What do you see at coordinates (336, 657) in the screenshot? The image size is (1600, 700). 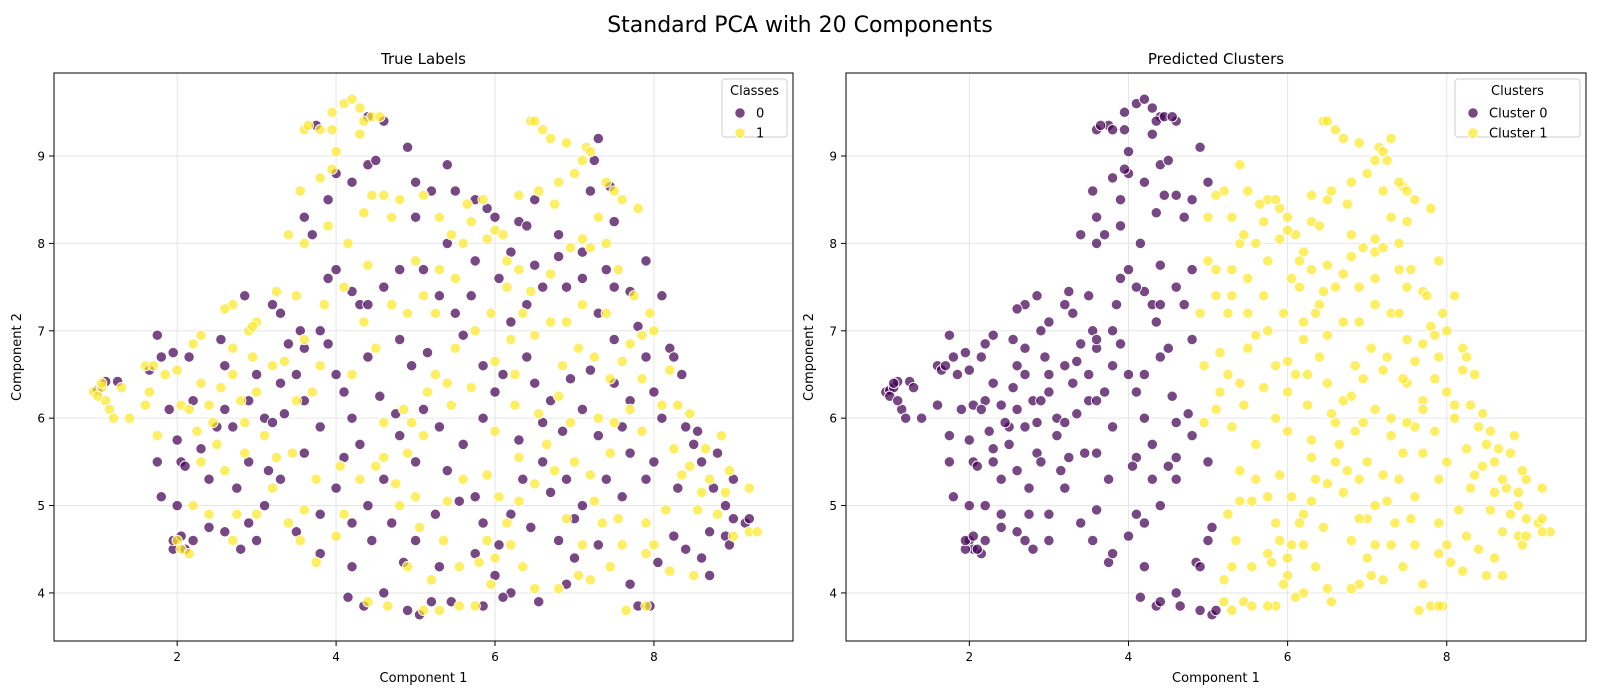 I see `x-tick-label: 4` at bounding box center [336, 657].